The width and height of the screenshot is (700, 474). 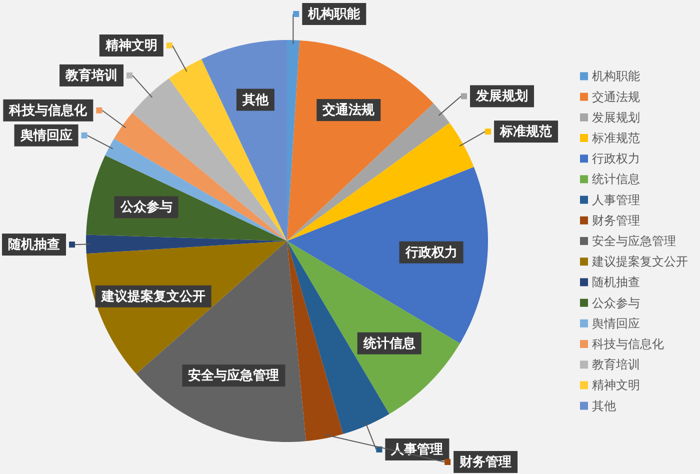 I want to click on slice-label: 统计信息, so click(x=389, y=342).